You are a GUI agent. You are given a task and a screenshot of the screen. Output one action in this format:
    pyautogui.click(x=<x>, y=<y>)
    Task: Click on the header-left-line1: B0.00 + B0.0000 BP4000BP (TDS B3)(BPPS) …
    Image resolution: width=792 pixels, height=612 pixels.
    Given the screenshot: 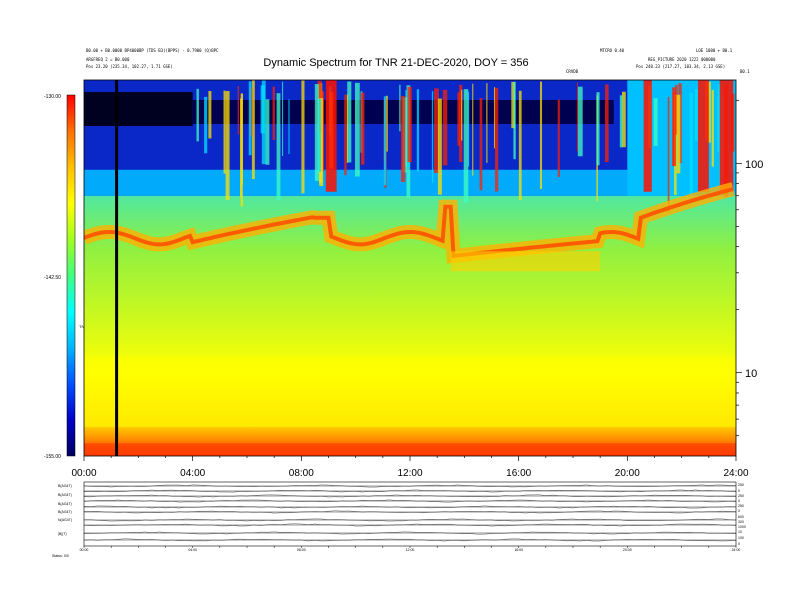 What is the action you would take?
    pyautogui.click(x=152, y=50)
    